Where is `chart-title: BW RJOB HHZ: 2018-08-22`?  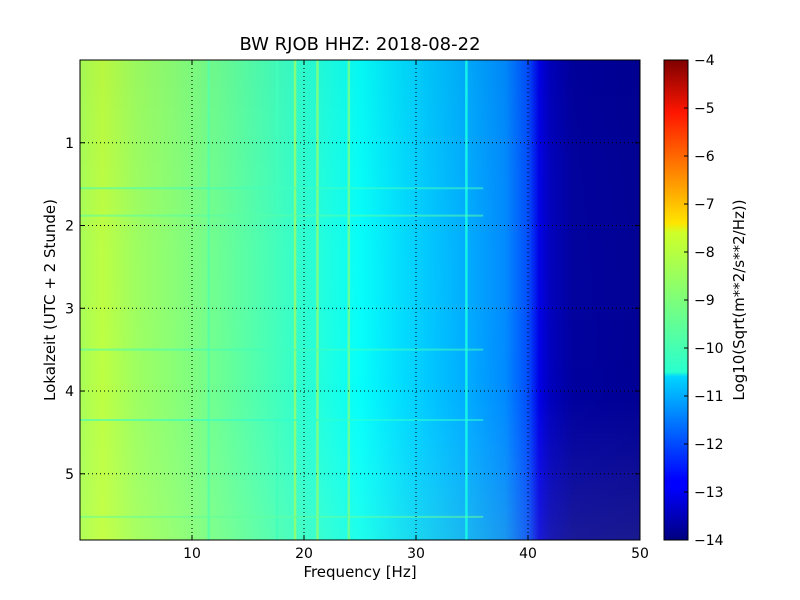 chart-title: BW RJOB HHZ: 2018-08-22 is located at coordinates (359, 44).